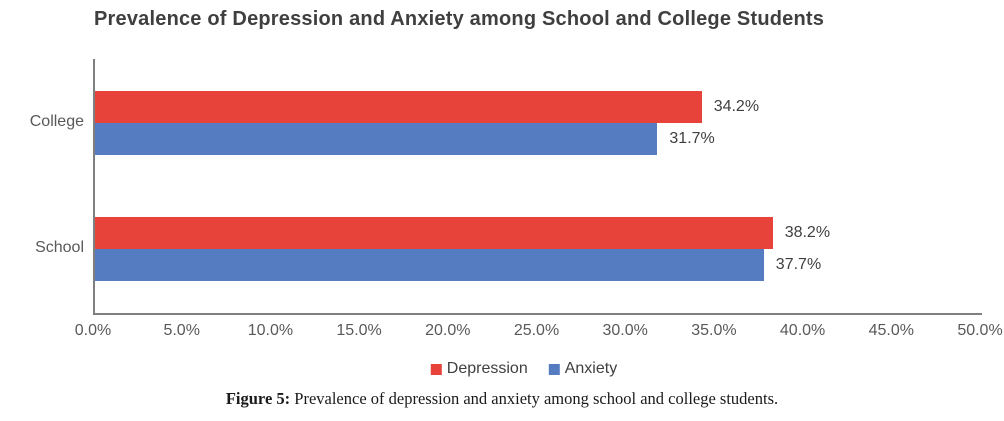 This screenshot has height=421, width=1004. What do you see at coordinates (429, 265) in the screenshot?
I see `bar-school-anxiety` at bounding box center [429, 265].